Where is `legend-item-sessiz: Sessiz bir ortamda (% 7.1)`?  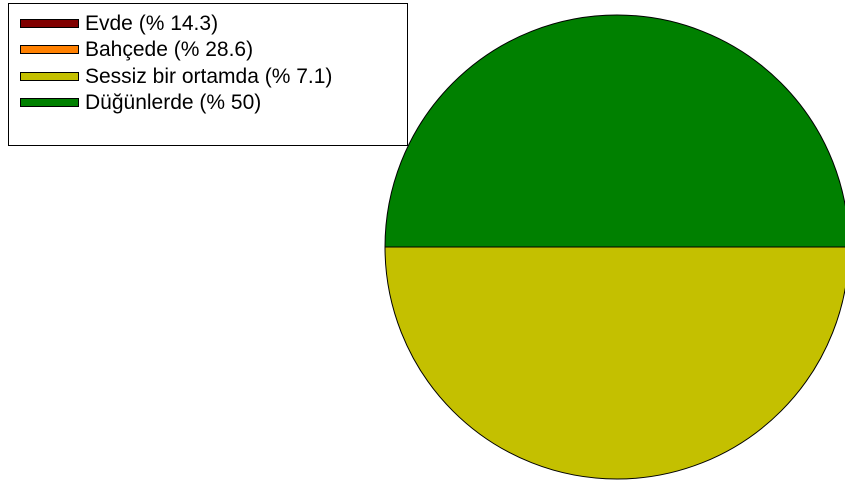
legend-item-sessiz: Sessiz bir ortamda (% 7.1) is located at coordinates (208, 76).